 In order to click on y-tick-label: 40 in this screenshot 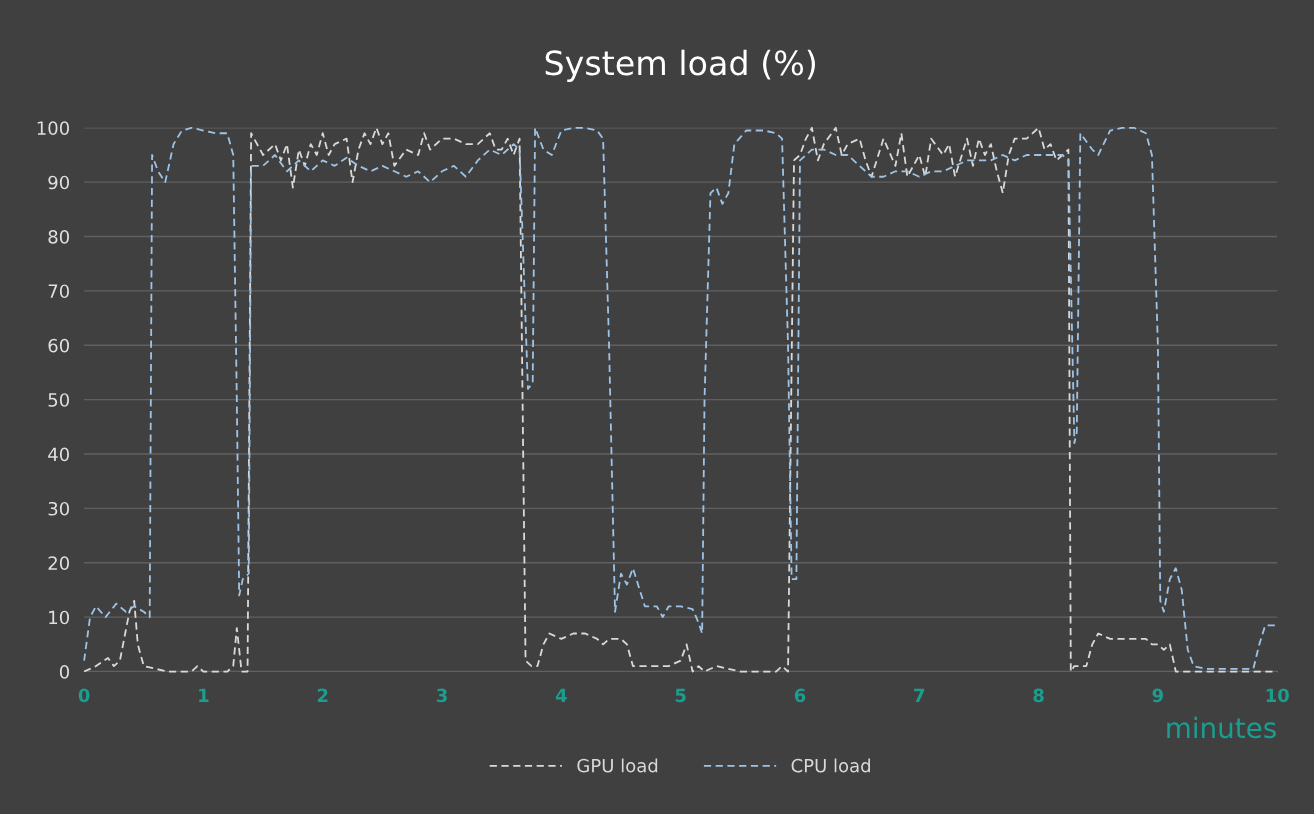, I will do `click(59, 454)`.